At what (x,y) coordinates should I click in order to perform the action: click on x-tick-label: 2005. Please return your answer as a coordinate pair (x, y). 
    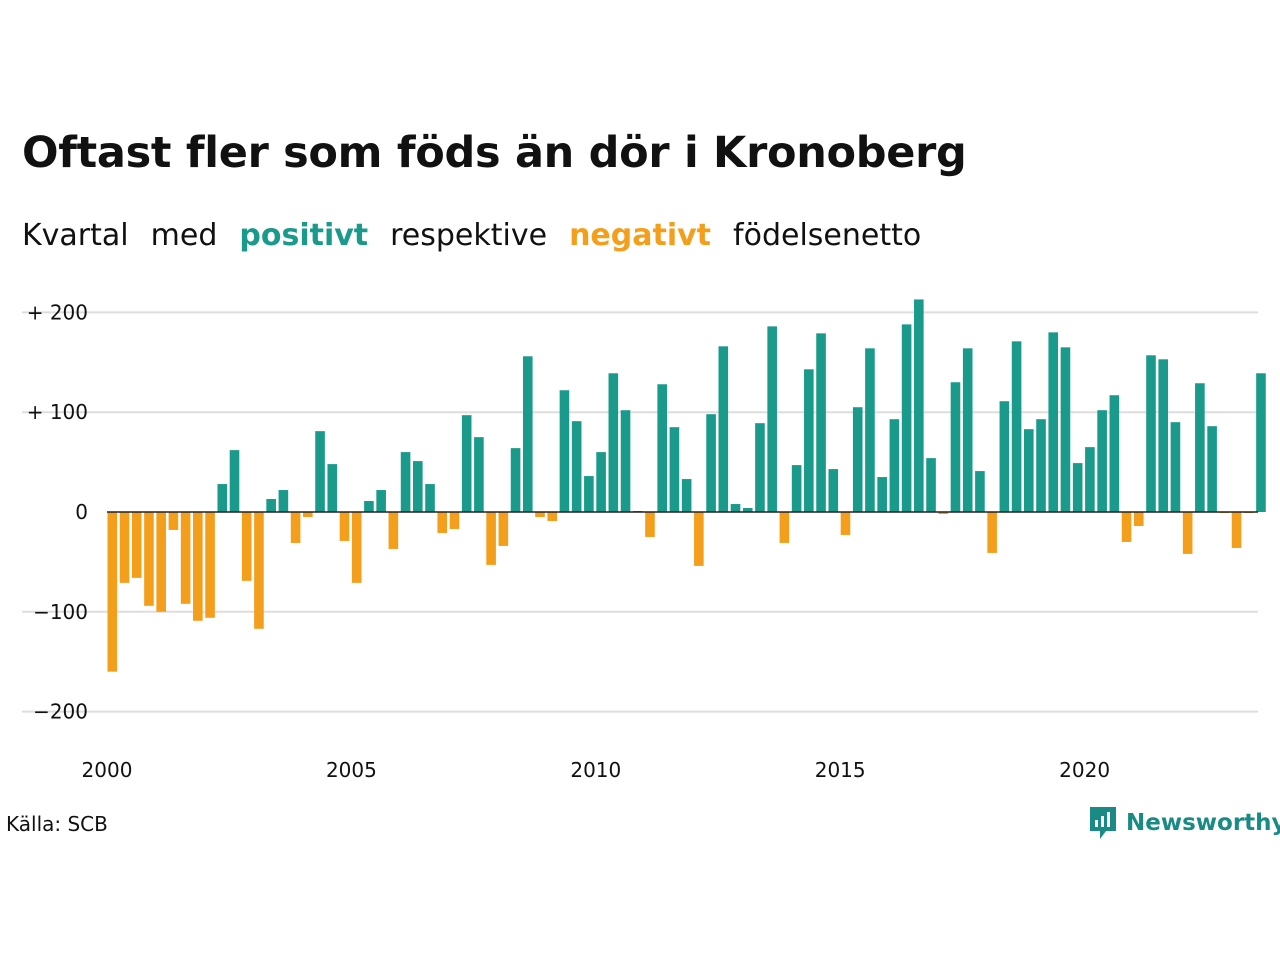
    Looking at the image, I should click on (351, 770).